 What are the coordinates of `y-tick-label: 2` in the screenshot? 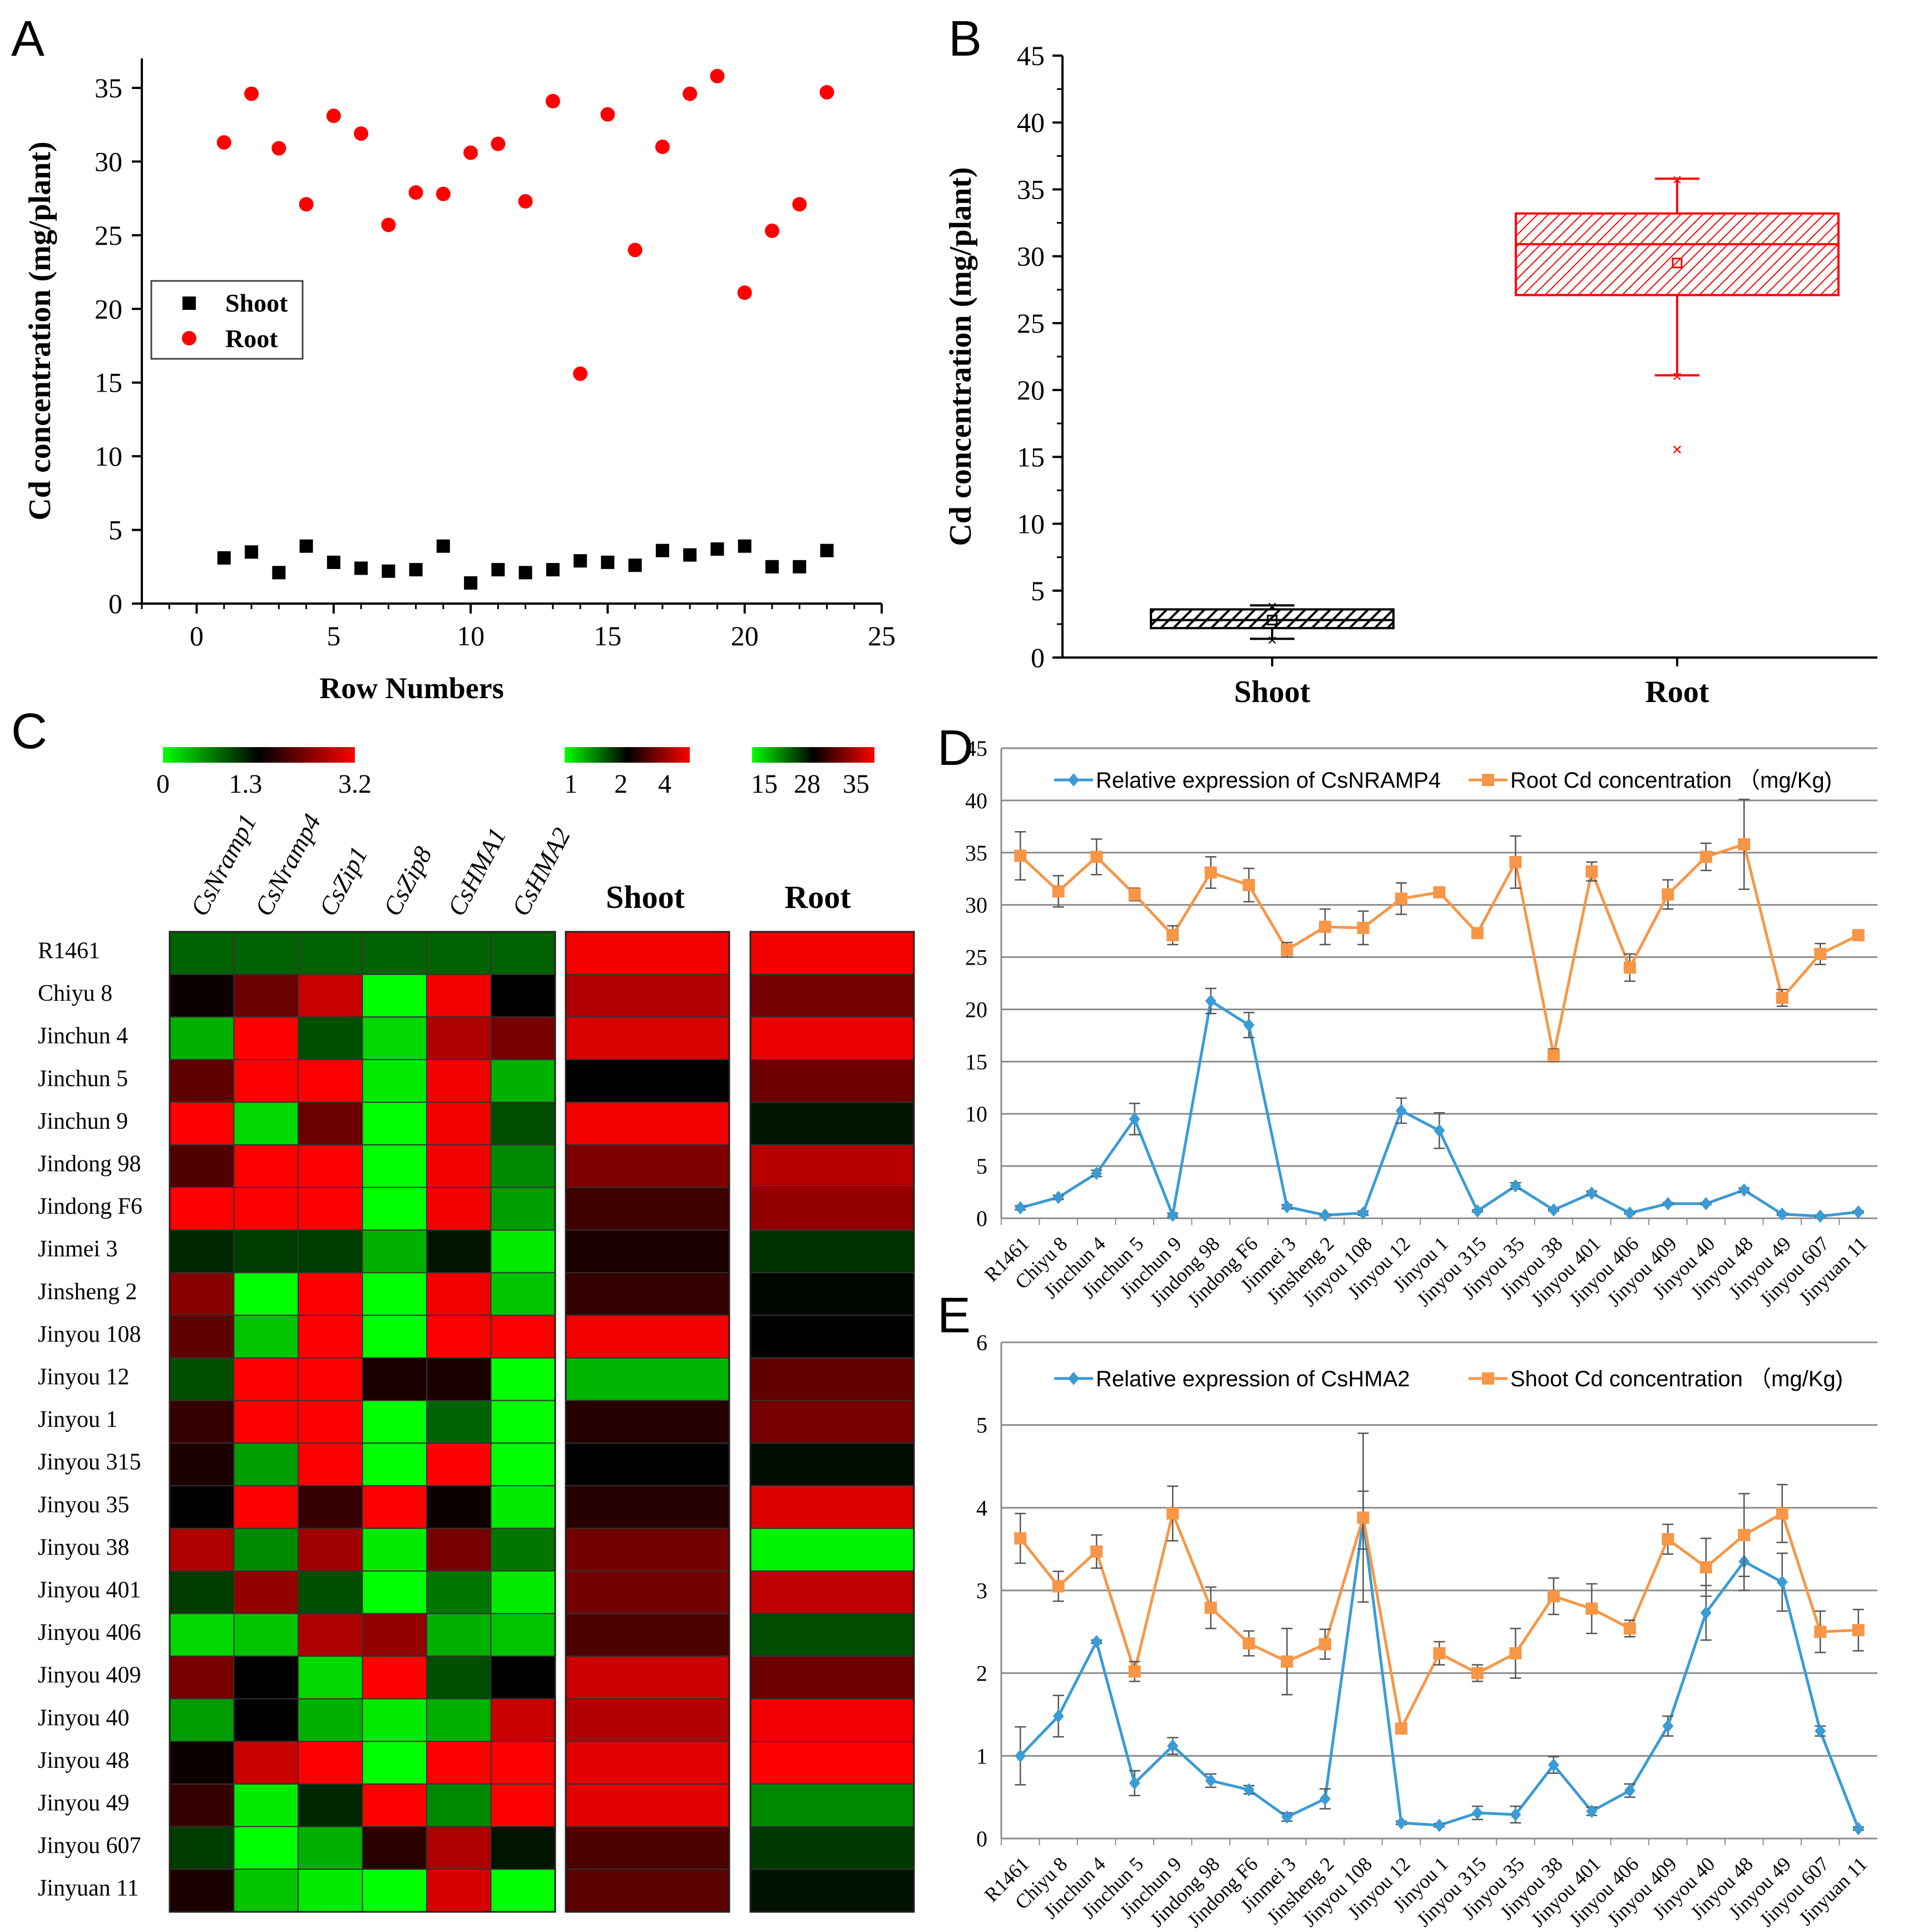 It's located at (981, 1673).